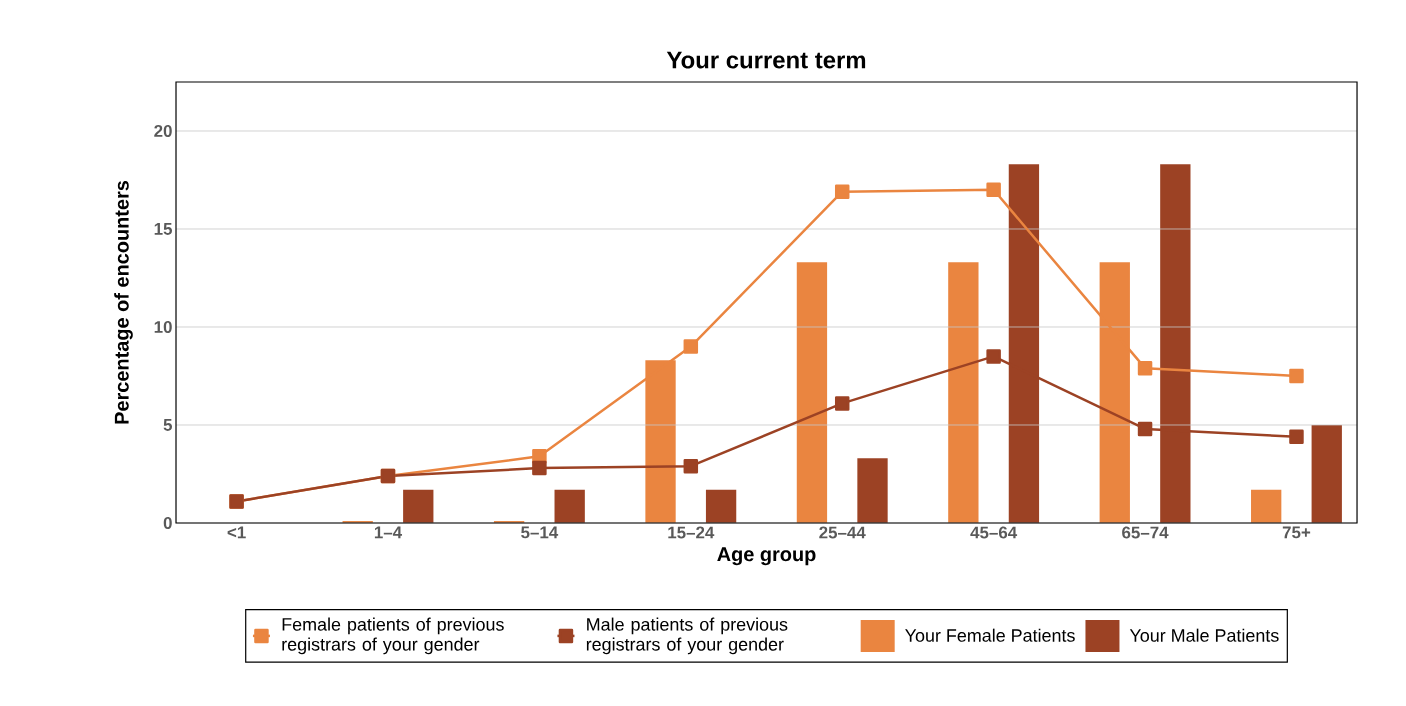 This screenshot has height=706, width=1406. What do you see at coordinates (388, 532) in the screenshot?
I see `x-tick-label: 1–4` at bounding box center [388, 532].